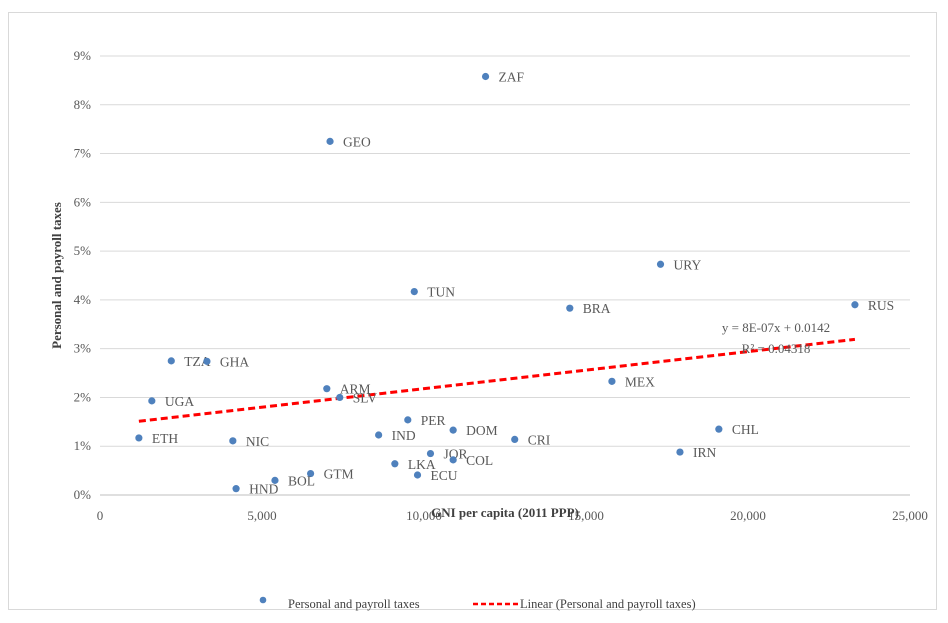  Describe the element at coordinates (408, 420) in the screenshot. I see `data-point-per` at that location.